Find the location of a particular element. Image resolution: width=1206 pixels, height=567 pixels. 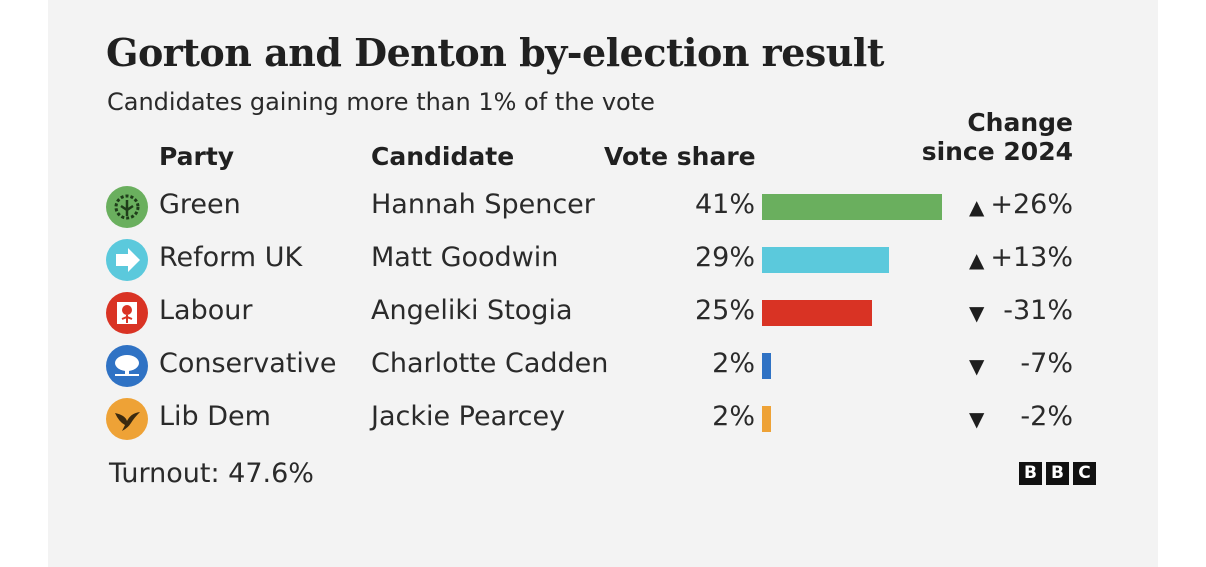

change-label: -2% is located at coordinates (1046, 416).